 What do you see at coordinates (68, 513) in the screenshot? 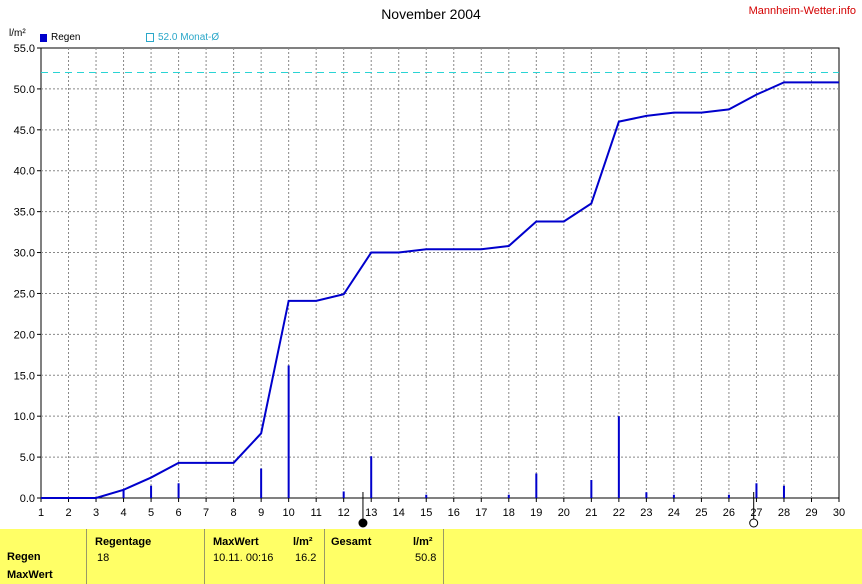
I see `x-tick-label: 2` at bounding box center [68, 513].